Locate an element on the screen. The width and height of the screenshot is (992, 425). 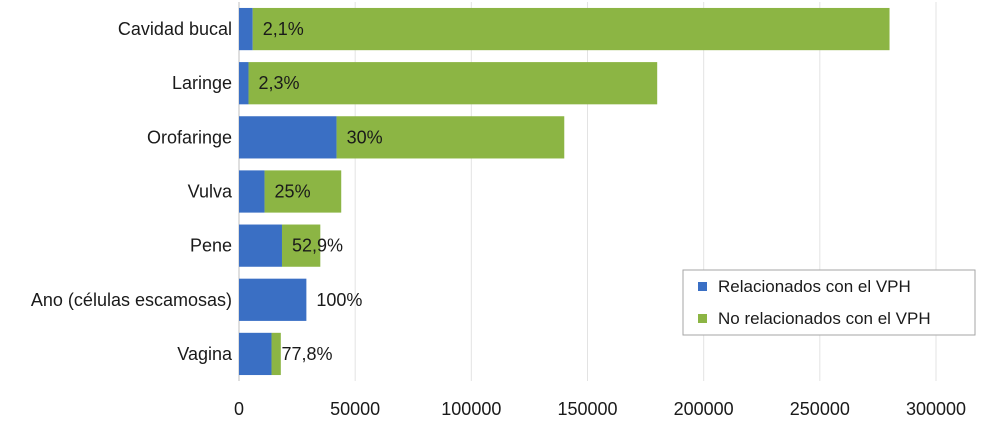
category-label: Laringe is located at coordinates (202, 83).